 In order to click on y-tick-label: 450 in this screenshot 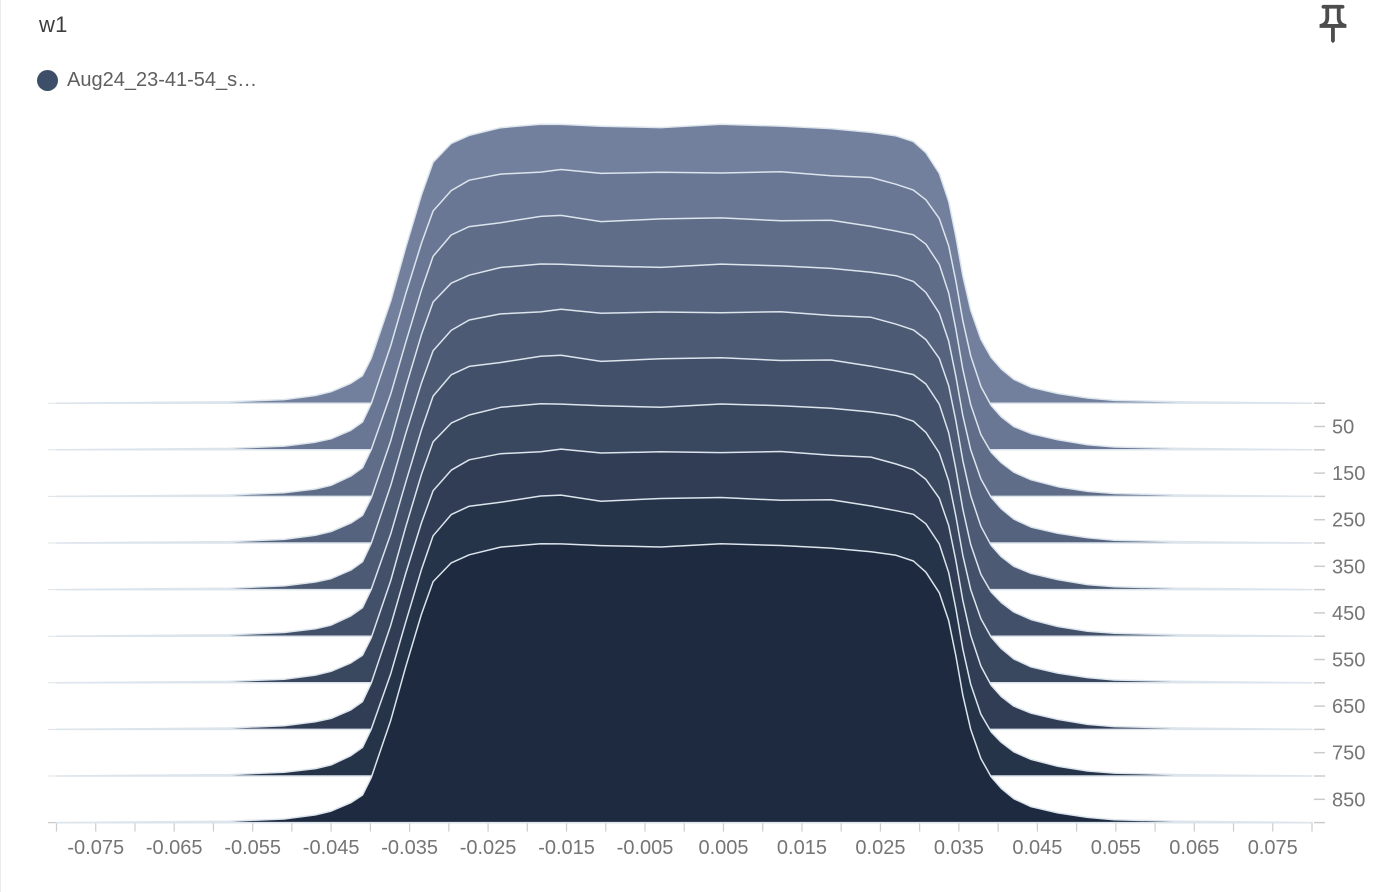, I will do `click(1348, 614)`.